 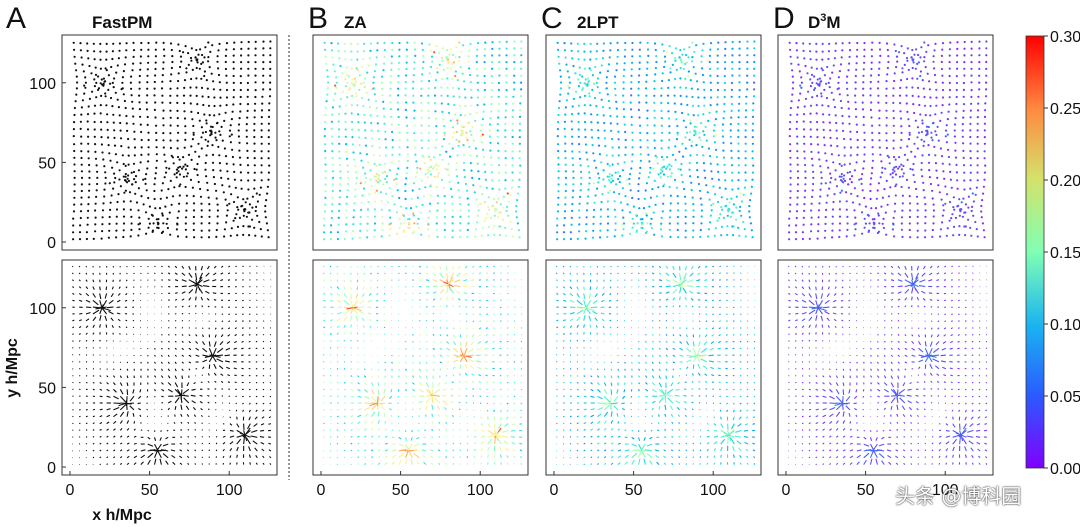 I want to click on plot-frame, so click(x=653, y=367).